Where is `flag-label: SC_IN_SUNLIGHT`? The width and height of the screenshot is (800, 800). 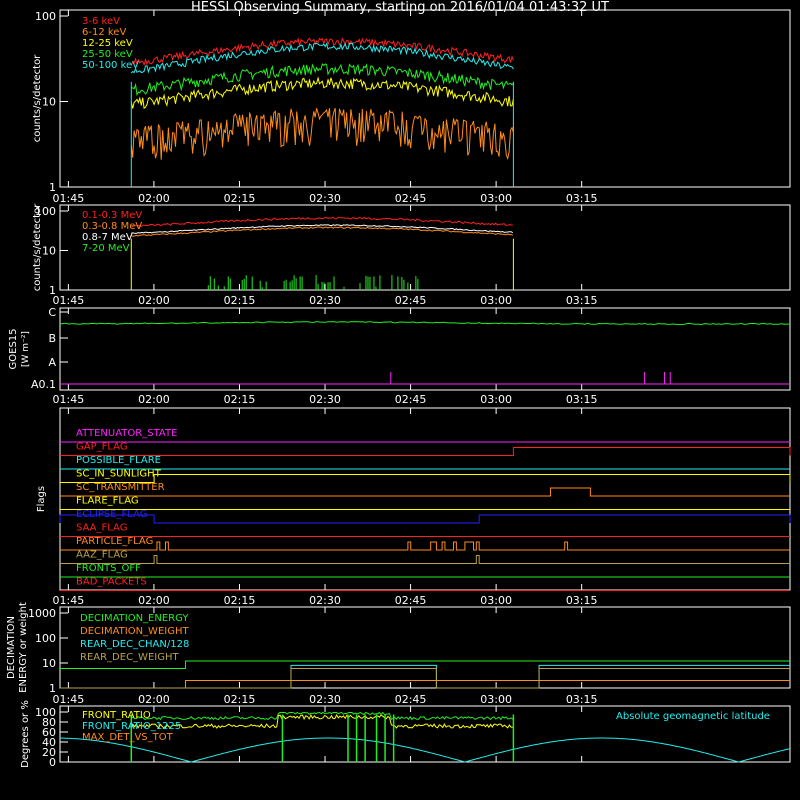
flag-label: SC_IN_SUNLIGHT is located at coordinates (119, 474).